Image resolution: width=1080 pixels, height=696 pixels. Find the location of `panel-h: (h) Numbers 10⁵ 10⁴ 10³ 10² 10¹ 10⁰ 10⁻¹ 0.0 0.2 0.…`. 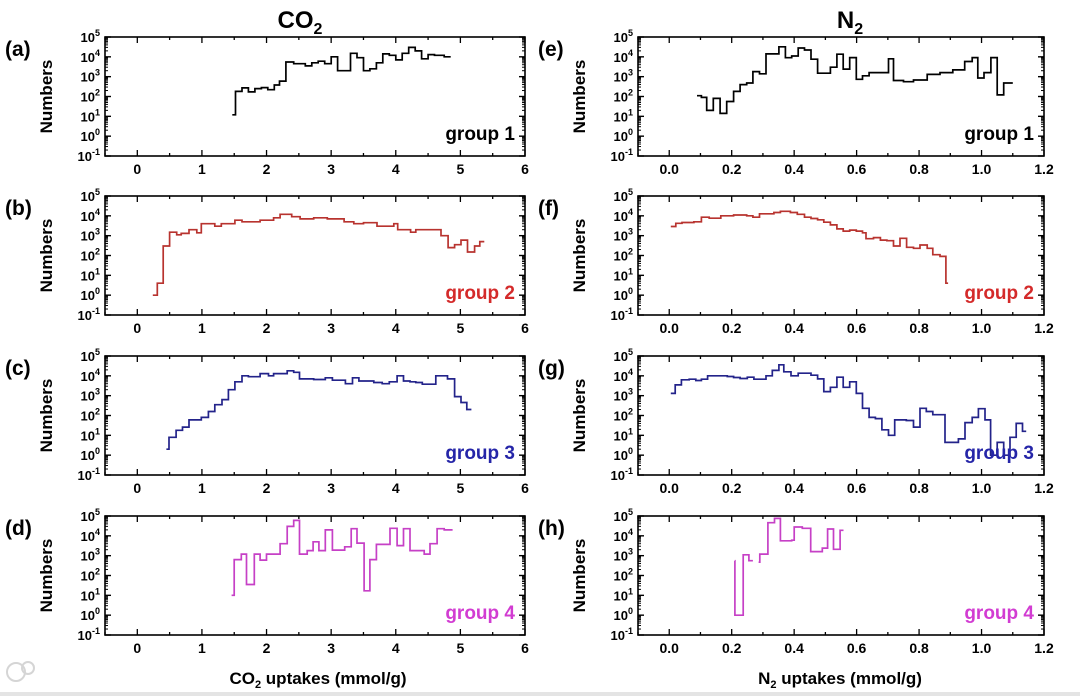

panel-h: (h) Numbers 10⁵ 10⁴ 10³ 10² 10¹ 10⁰ 10⁻¹ 0.0 0.2 0.… is located at coordinates (796, 581).